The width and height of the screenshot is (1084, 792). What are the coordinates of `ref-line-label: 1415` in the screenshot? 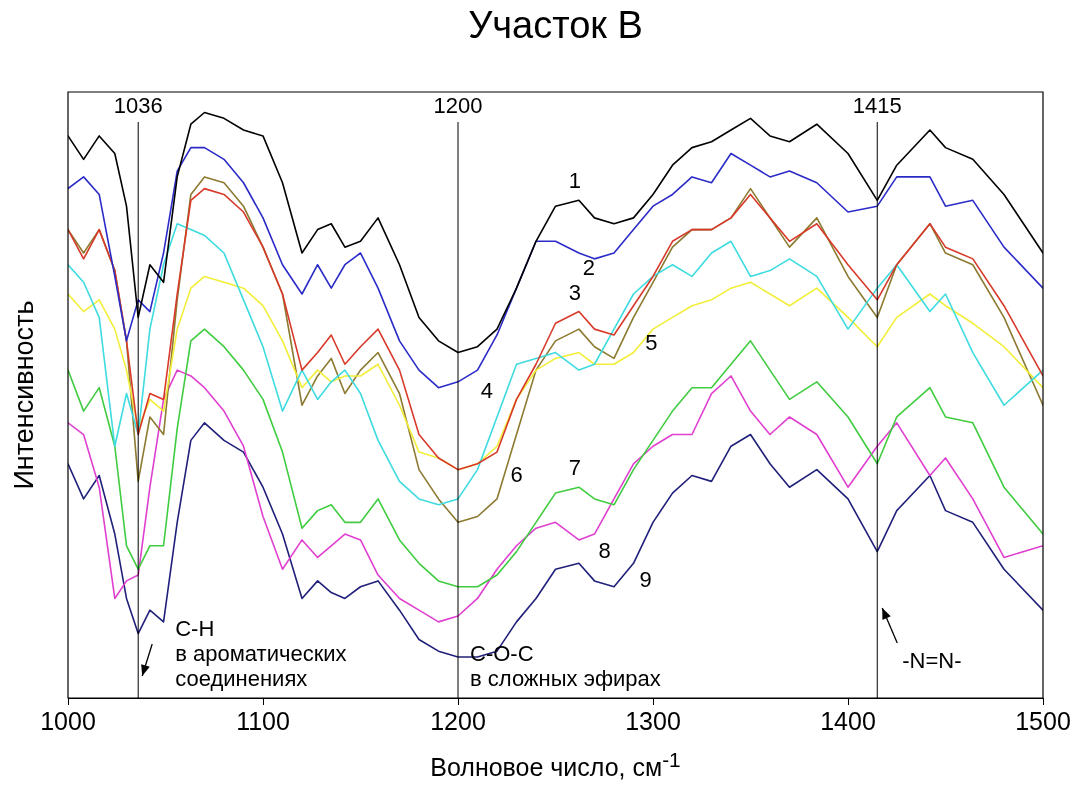 It's located at (877, 106).